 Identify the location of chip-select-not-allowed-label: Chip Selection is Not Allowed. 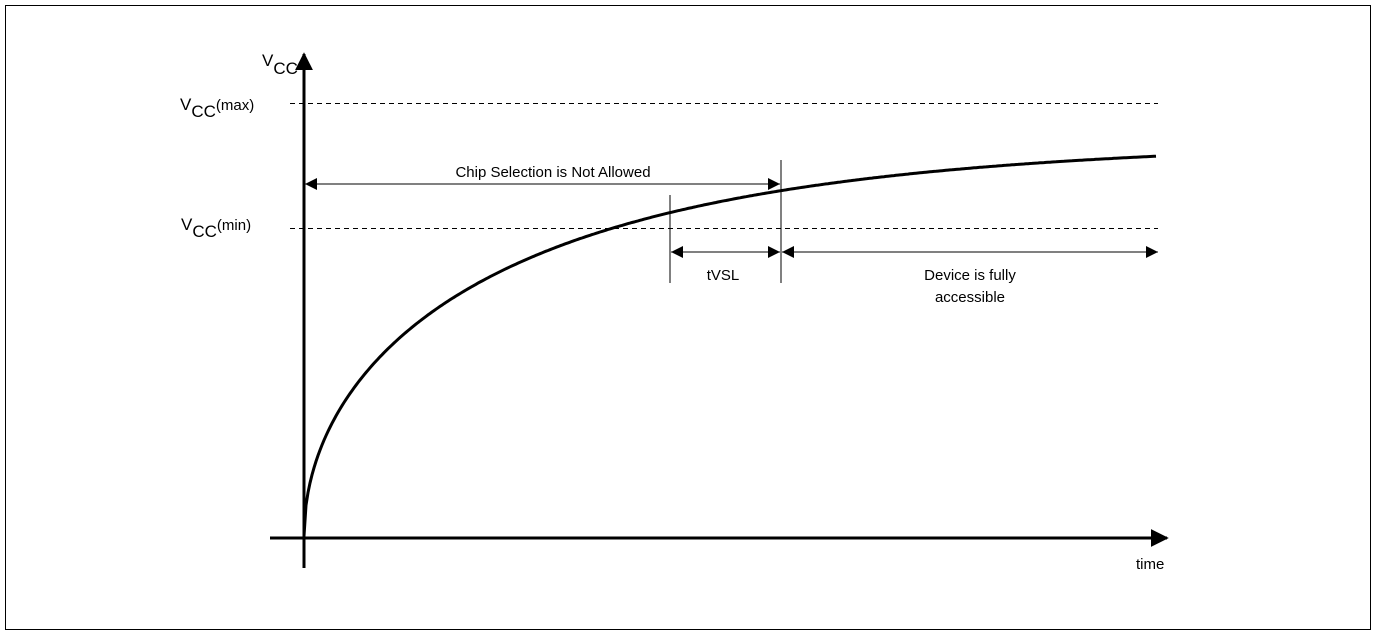
(552, 172).